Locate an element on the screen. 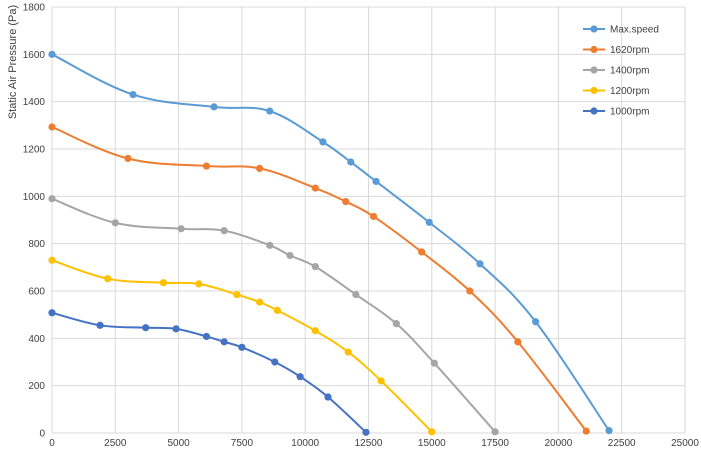  y-tick-label: 1400 is located at coordinates (34, 102).